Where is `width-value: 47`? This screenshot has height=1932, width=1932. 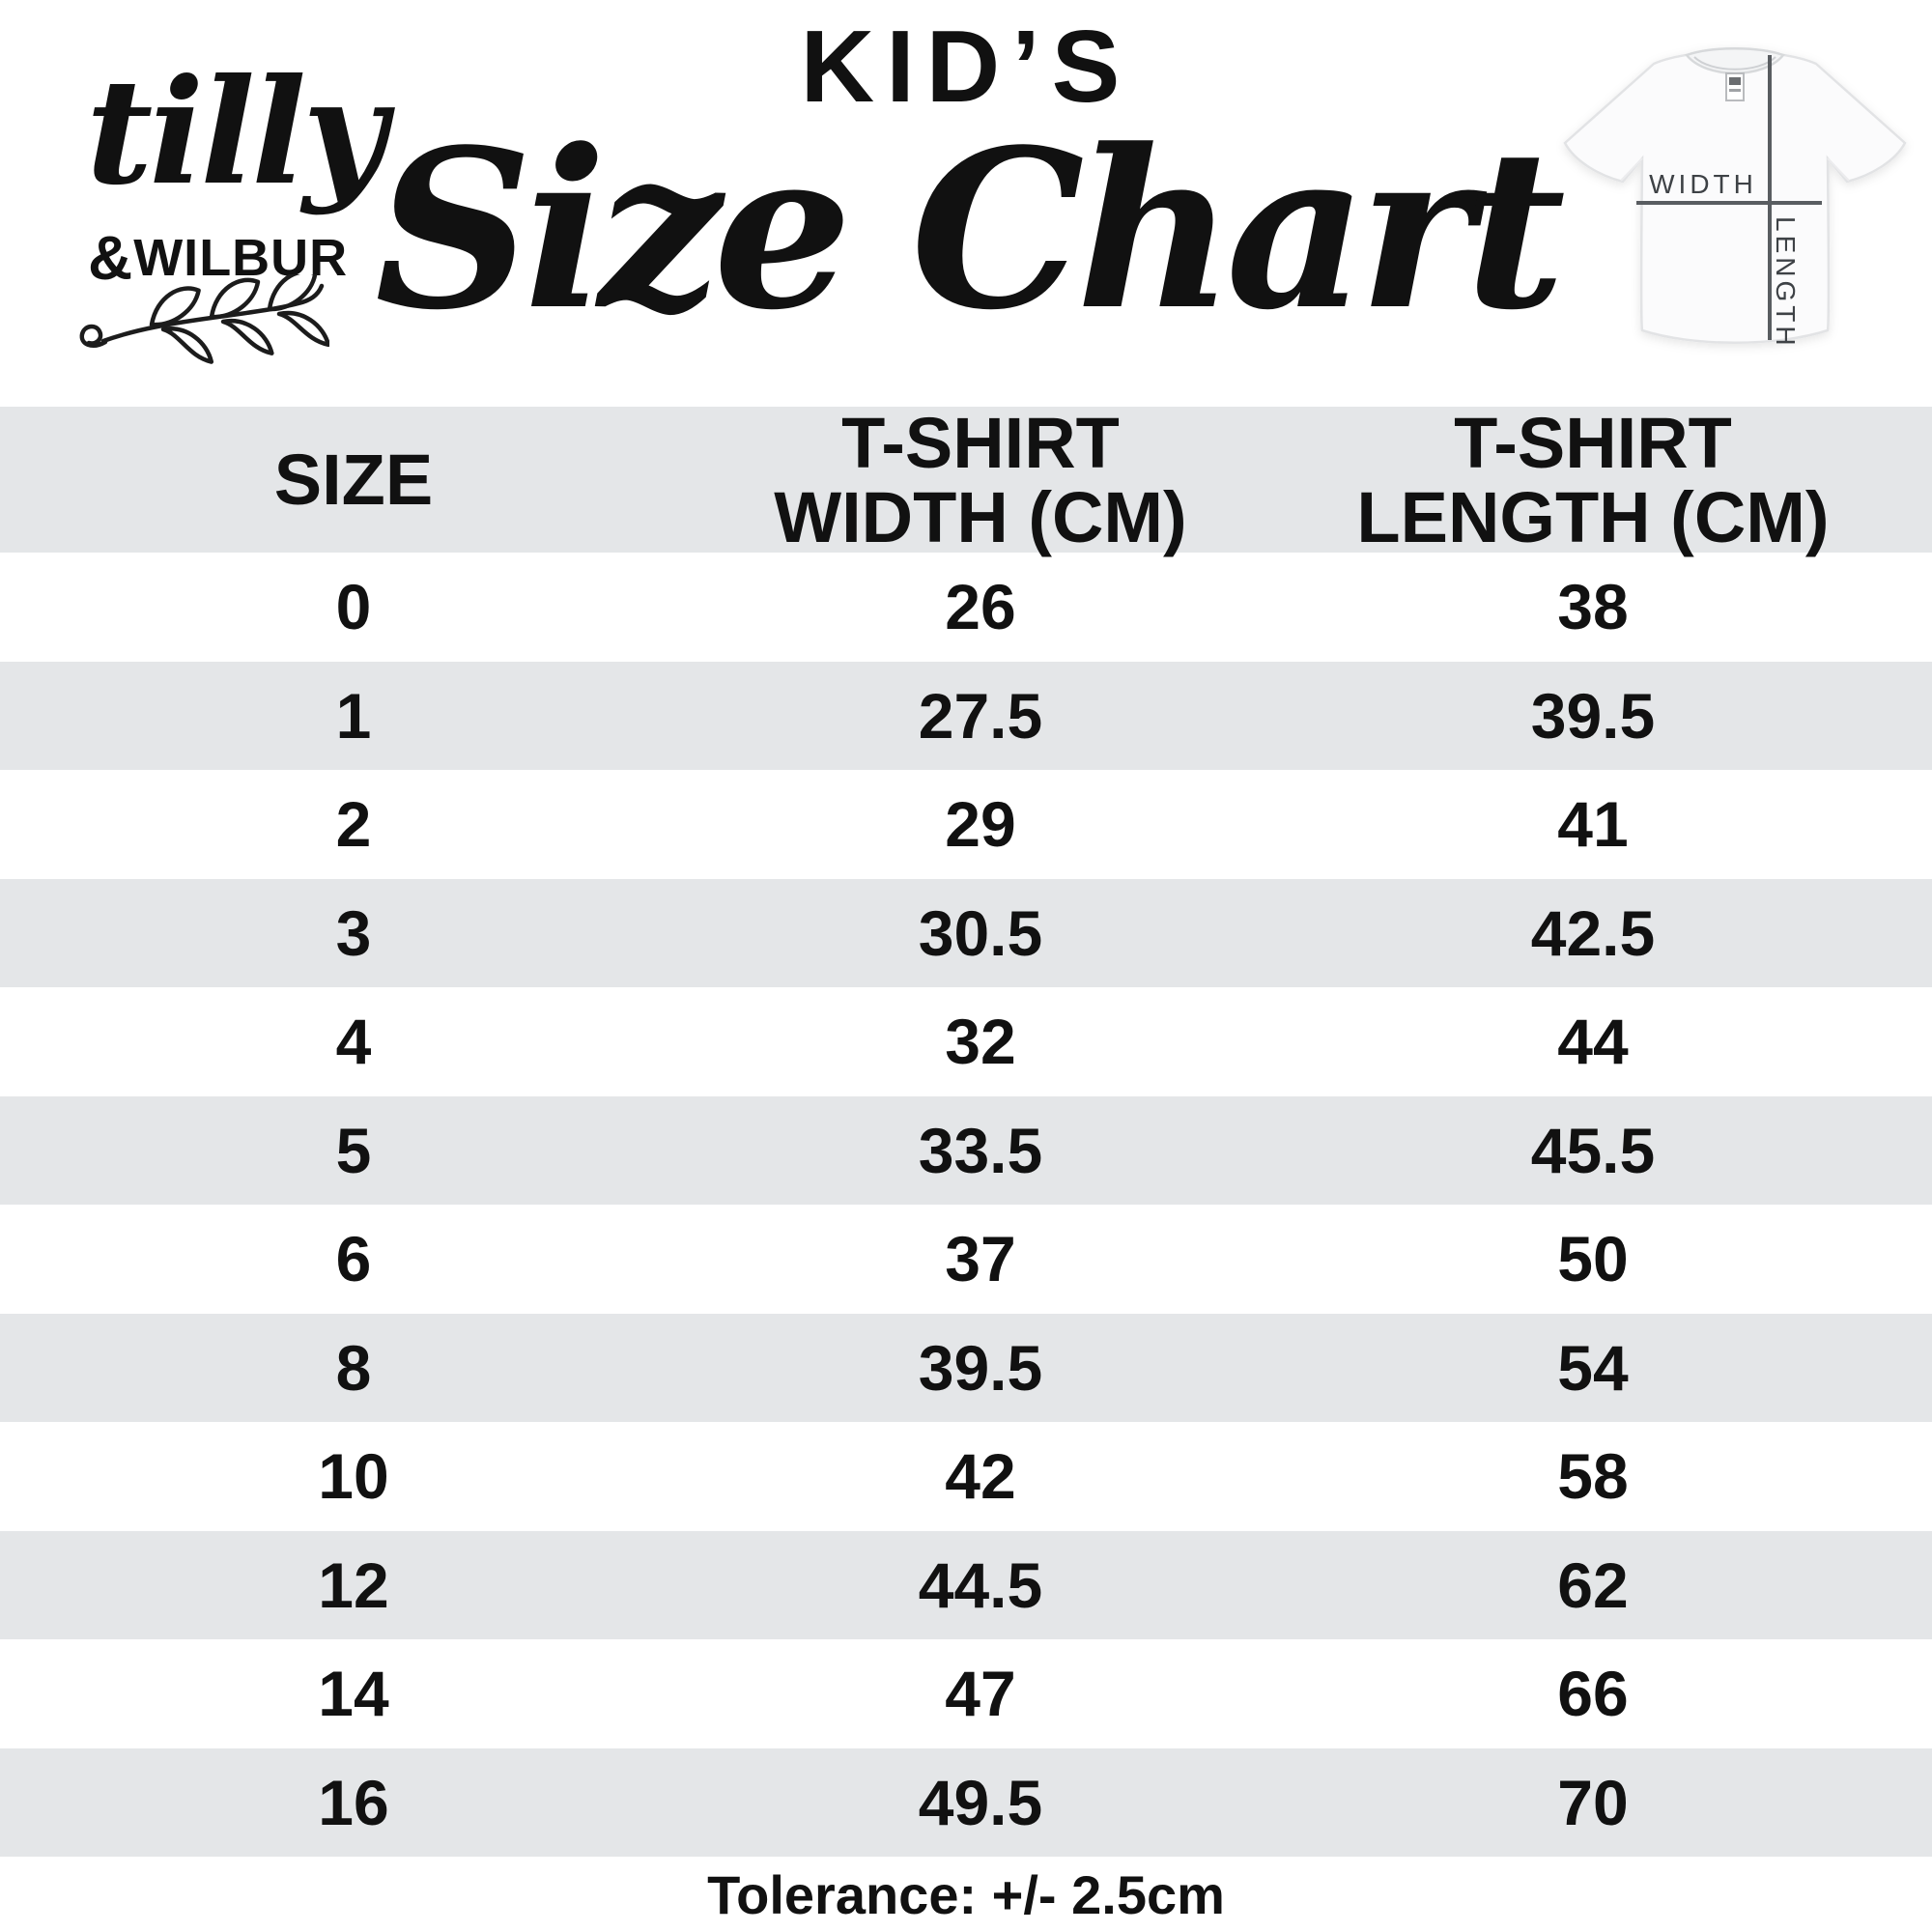 width-value: 47 is located at coordinates (980, 1694).